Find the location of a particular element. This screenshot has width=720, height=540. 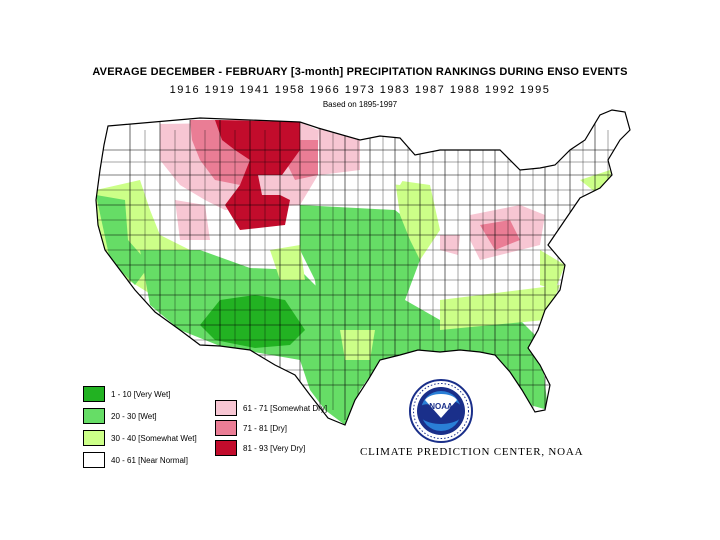

credit-text: CLIMATE PREDICTION CENTER, NOAA is located at coordinates (472, 452).